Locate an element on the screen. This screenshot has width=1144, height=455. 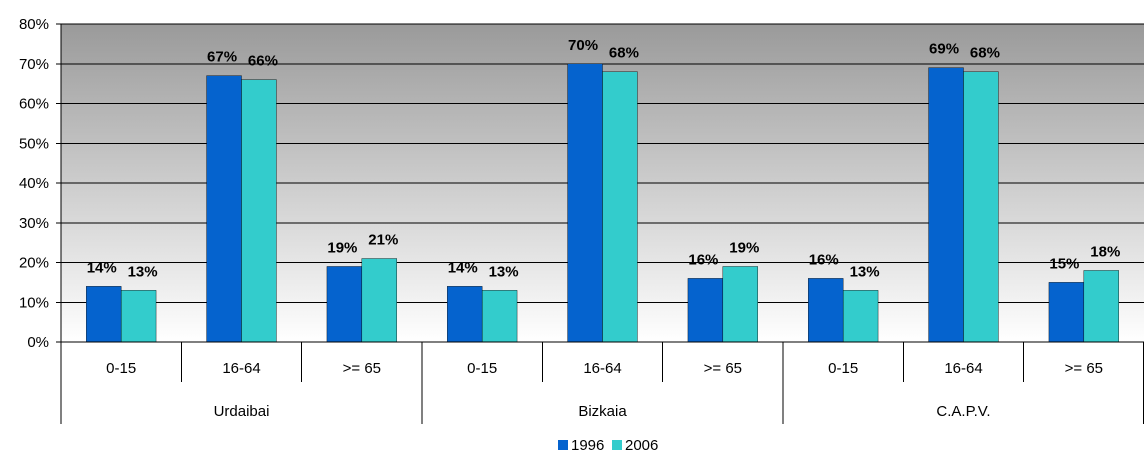
y-tick-label: 10% is located at coordinates (34, 302).